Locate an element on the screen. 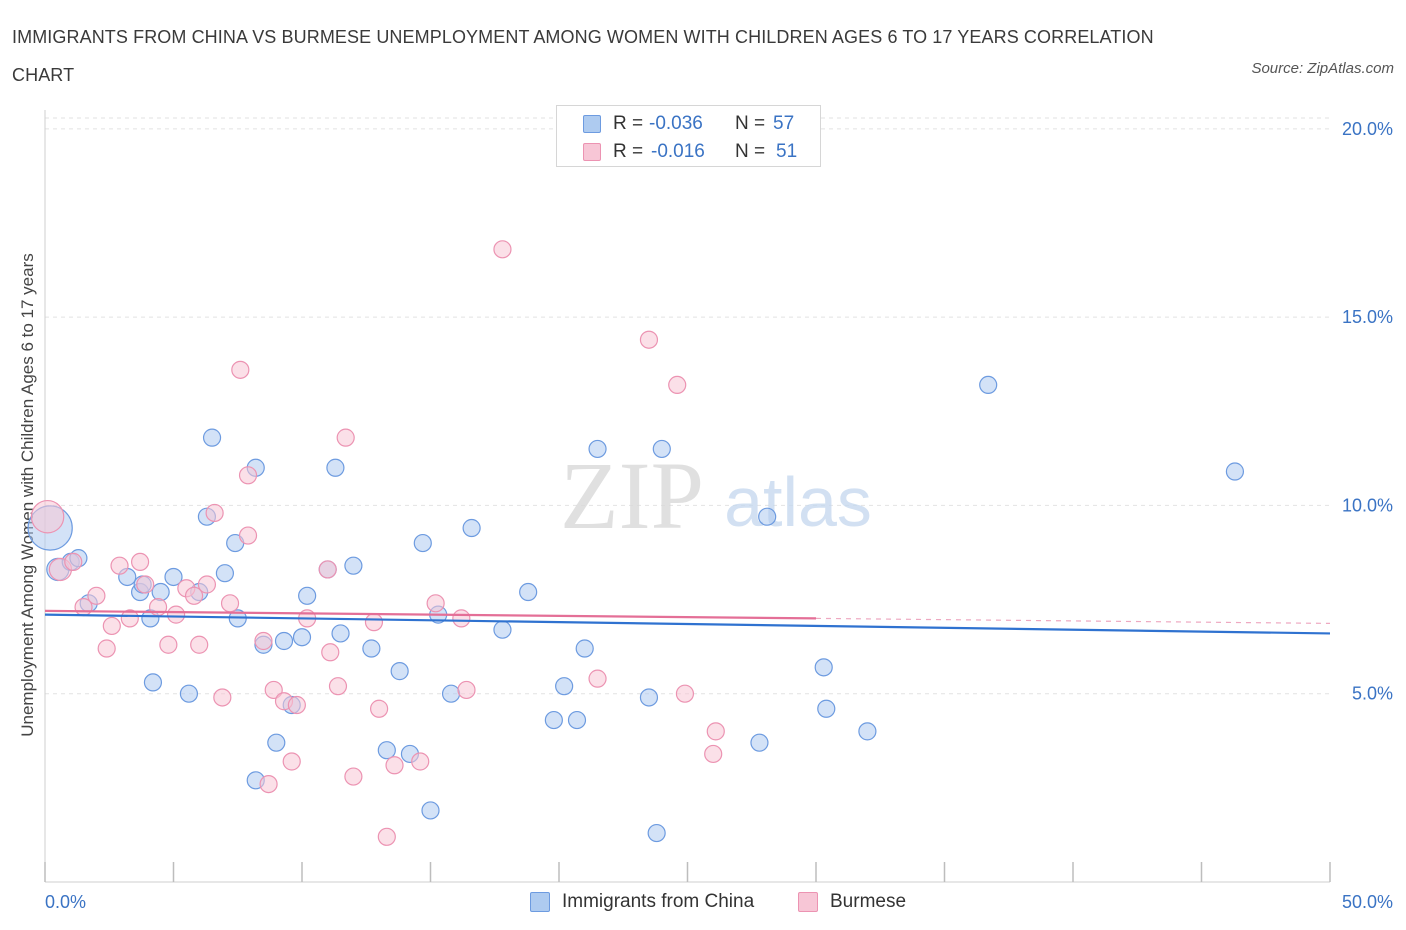 This screenshot has width=1406, height=930. y-tick-label: 20.0% is located at coordinates (1367, 129).